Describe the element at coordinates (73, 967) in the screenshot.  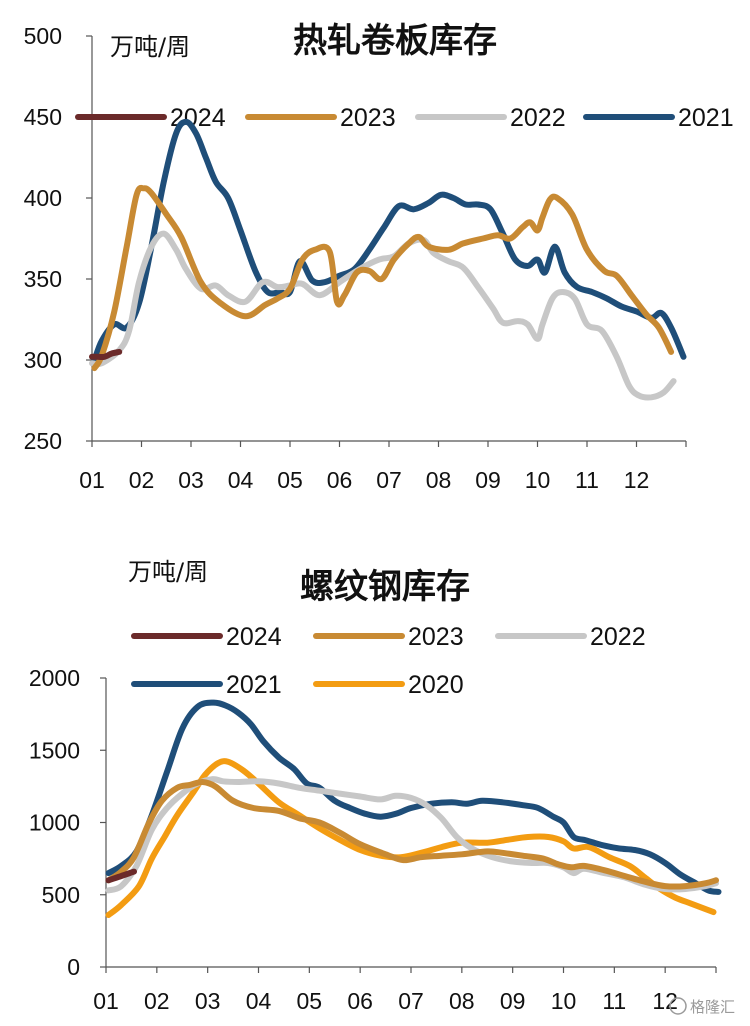
I see `y-tick-label: 0` at that location.